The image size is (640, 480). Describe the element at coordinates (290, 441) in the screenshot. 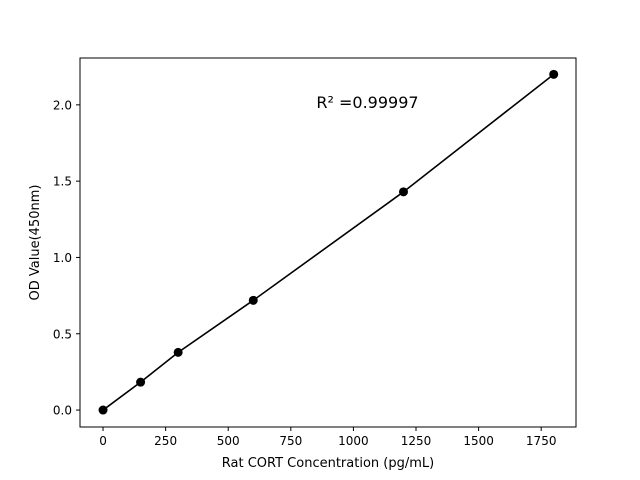

I see `x-tick-label: 750` at that location.